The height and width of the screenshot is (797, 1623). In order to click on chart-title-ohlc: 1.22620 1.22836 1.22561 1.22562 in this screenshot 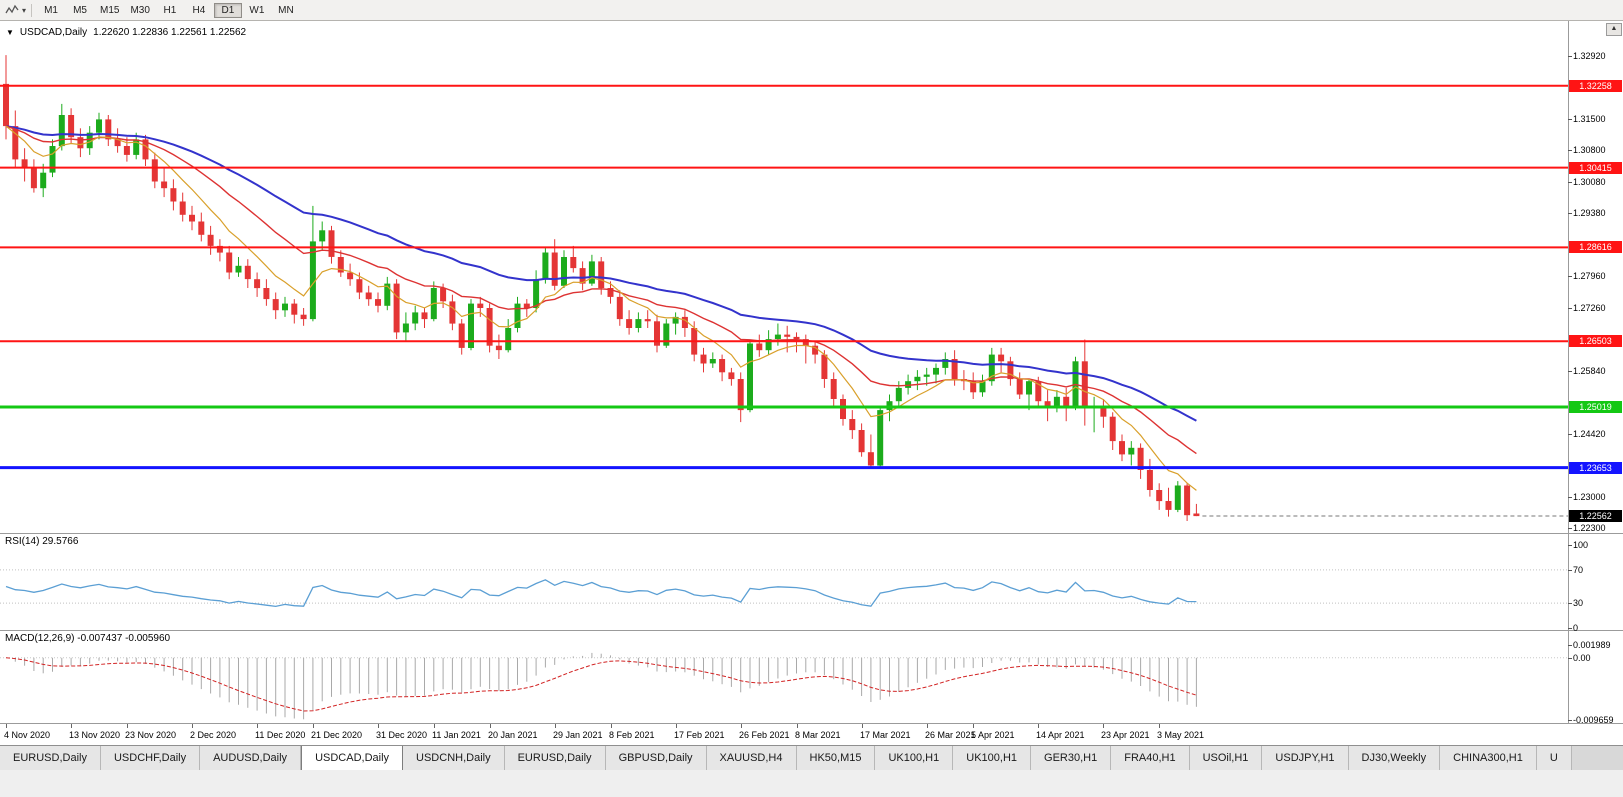, I will do `click(170, 32)`.